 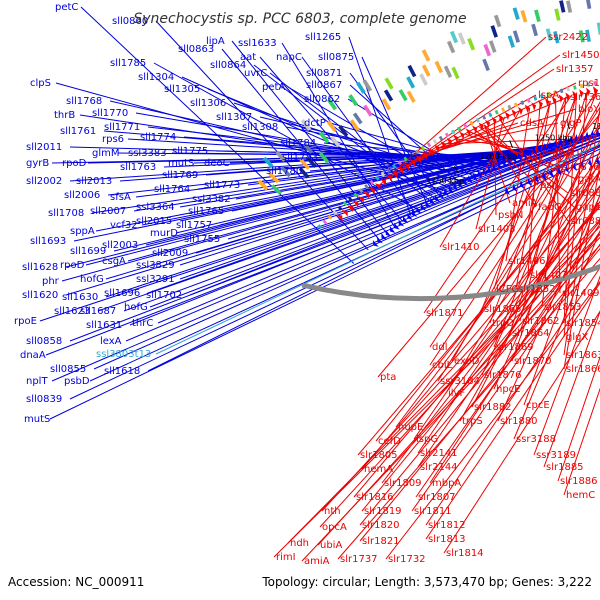 What do you see at coordinates (234, 117) in the screenshot?
I see `gene-label: sll1307` at bounding box center [234, 117].